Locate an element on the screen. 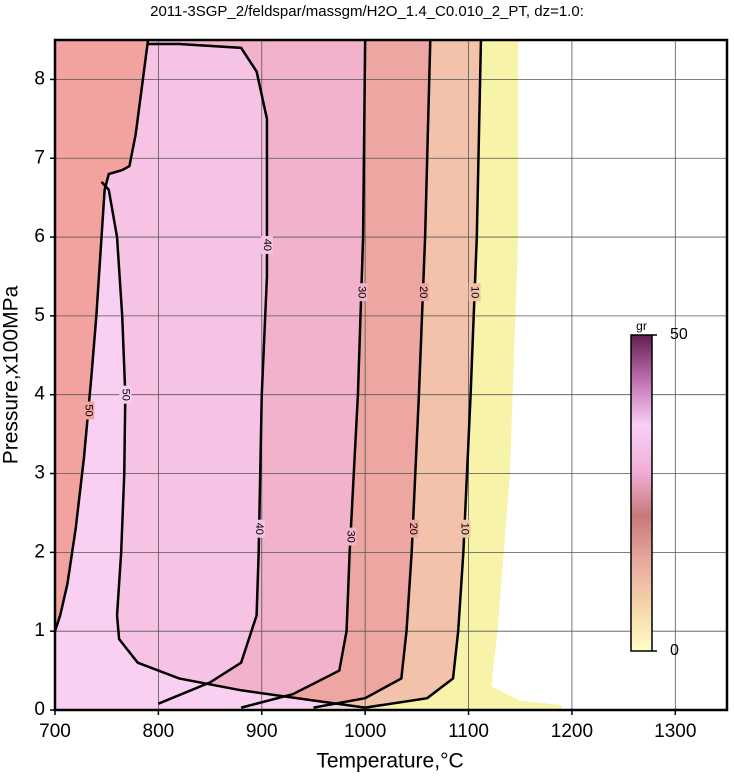 The width and height of the screenshot is (734, 776). contour-fill is located at coordinates (102, 375).